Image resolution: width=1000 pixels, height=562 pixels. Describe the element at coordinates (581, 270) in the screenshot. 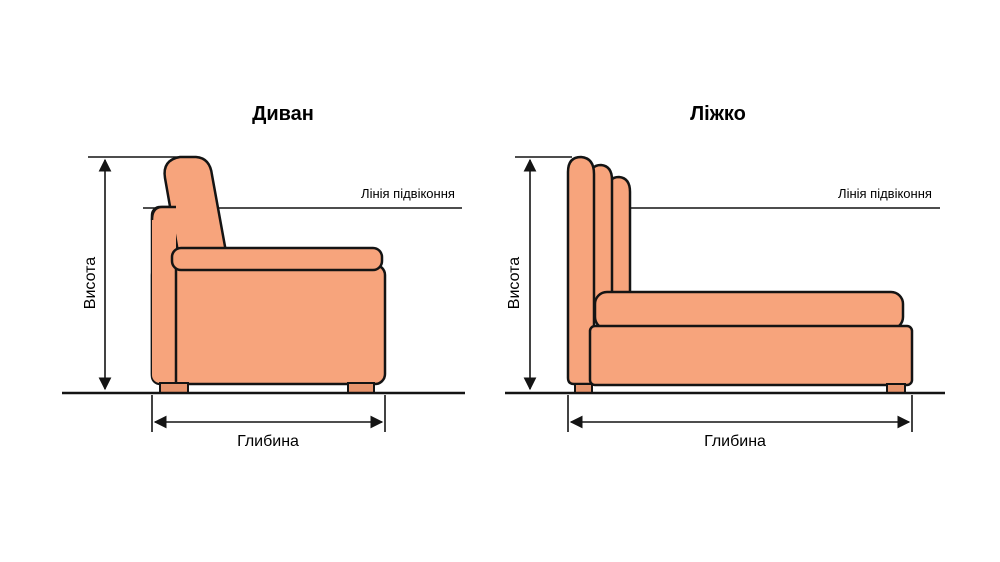

I see `headboard-panel` at that location.